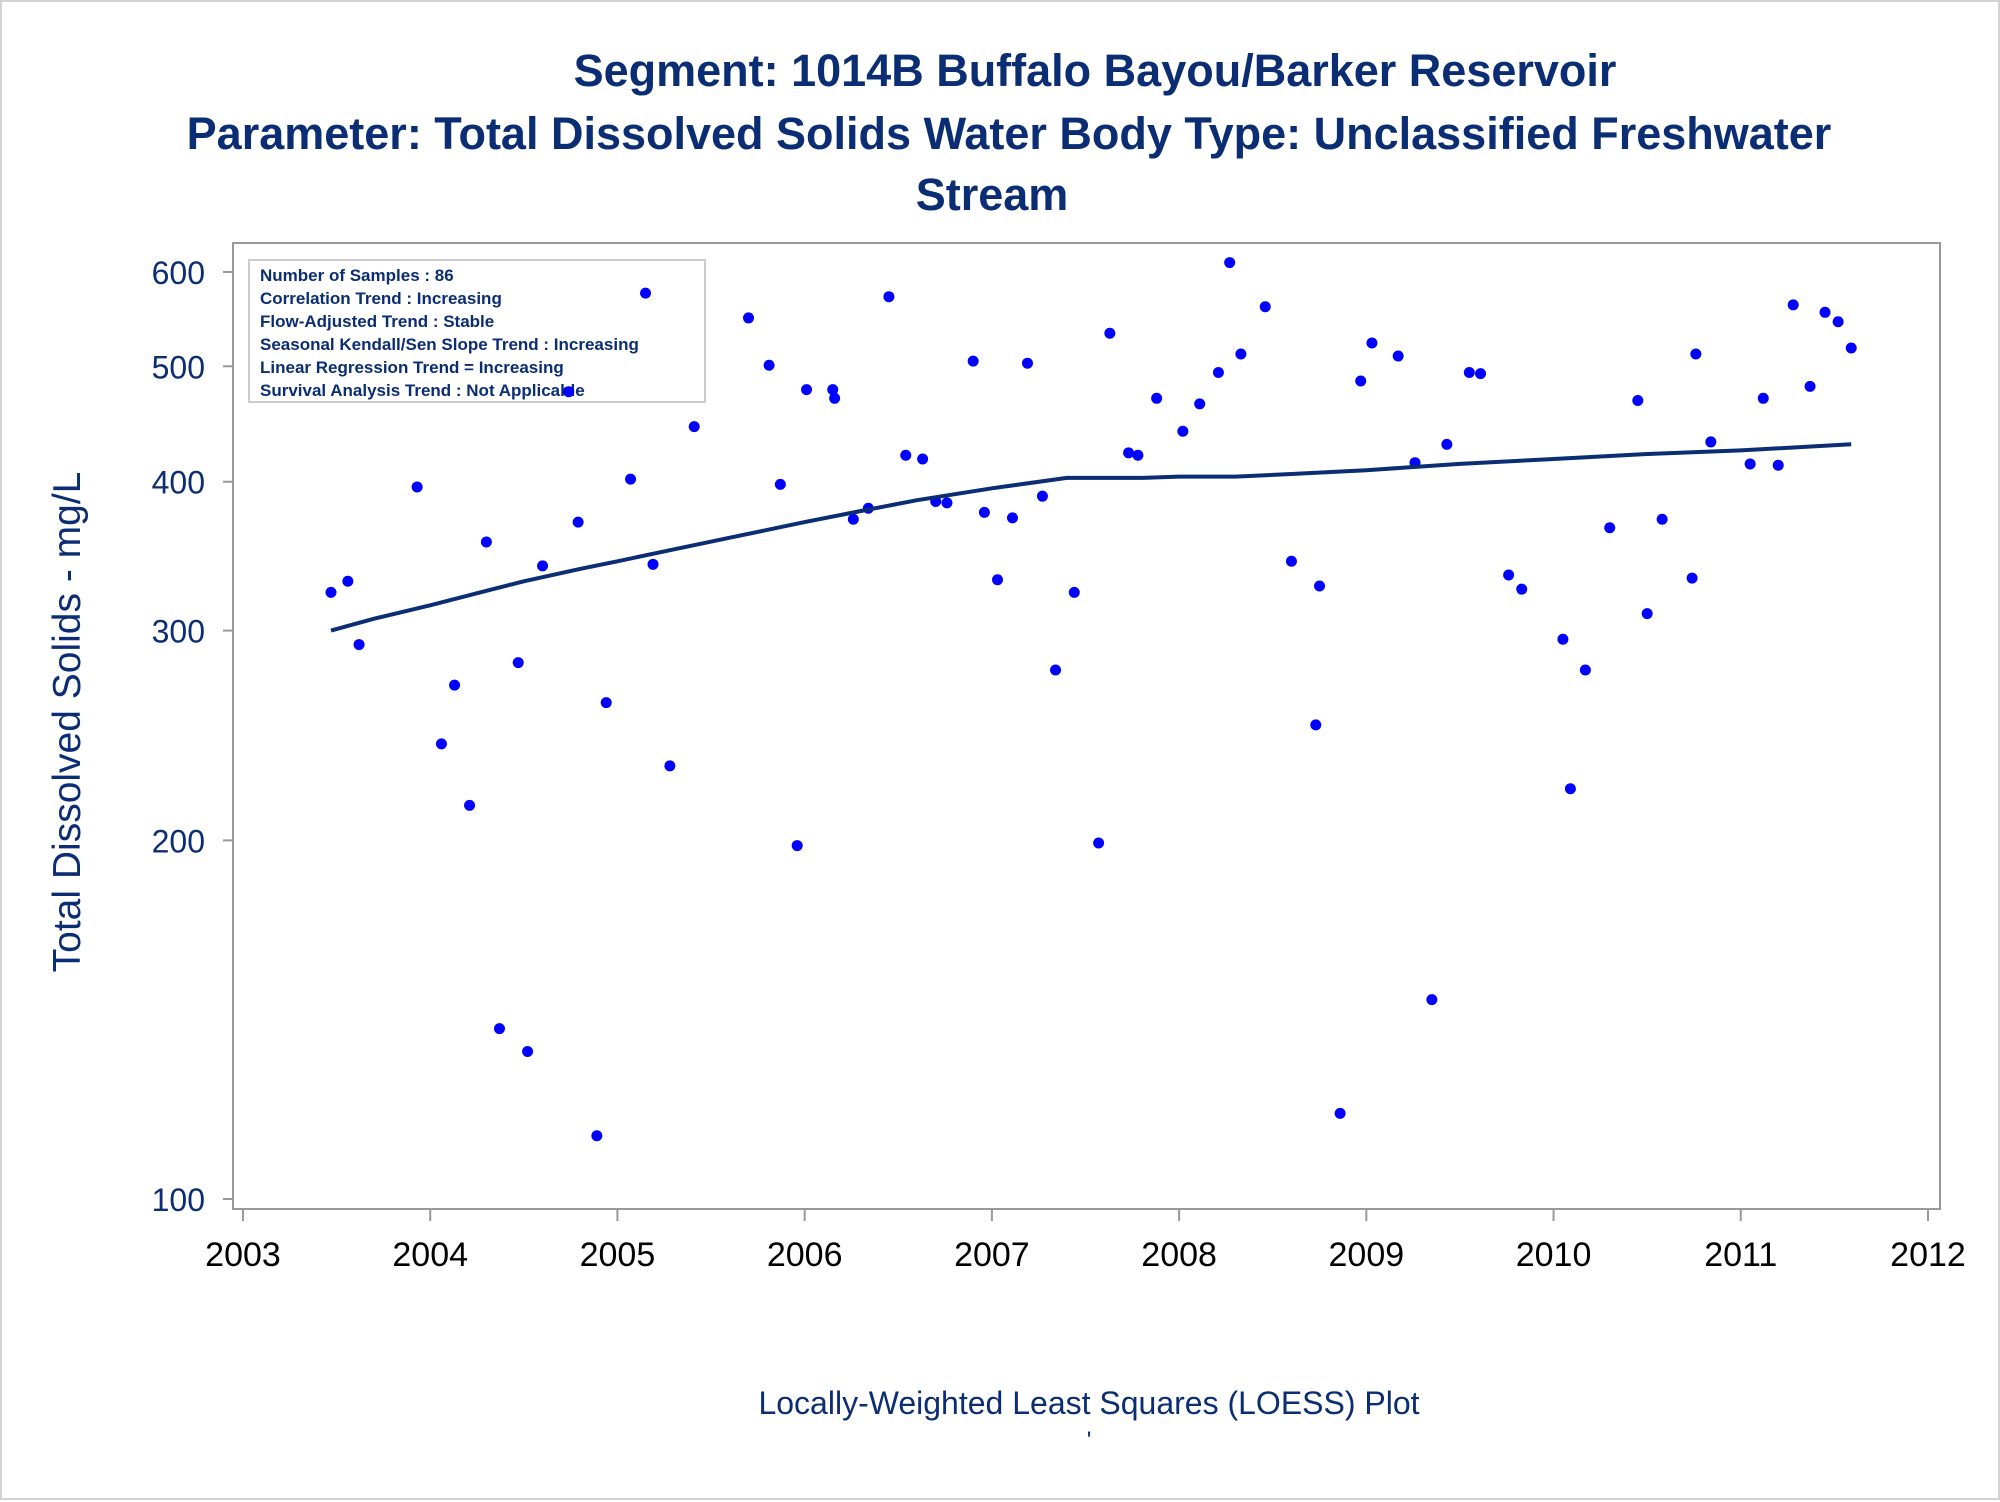 Image resolution: width=2000 pixels, height=1502 pixels. What do you see at coordinates (1554, 1255) in the screenshot?
I see `x-tick-label: 2010` at bounding box center [1554, 1255].